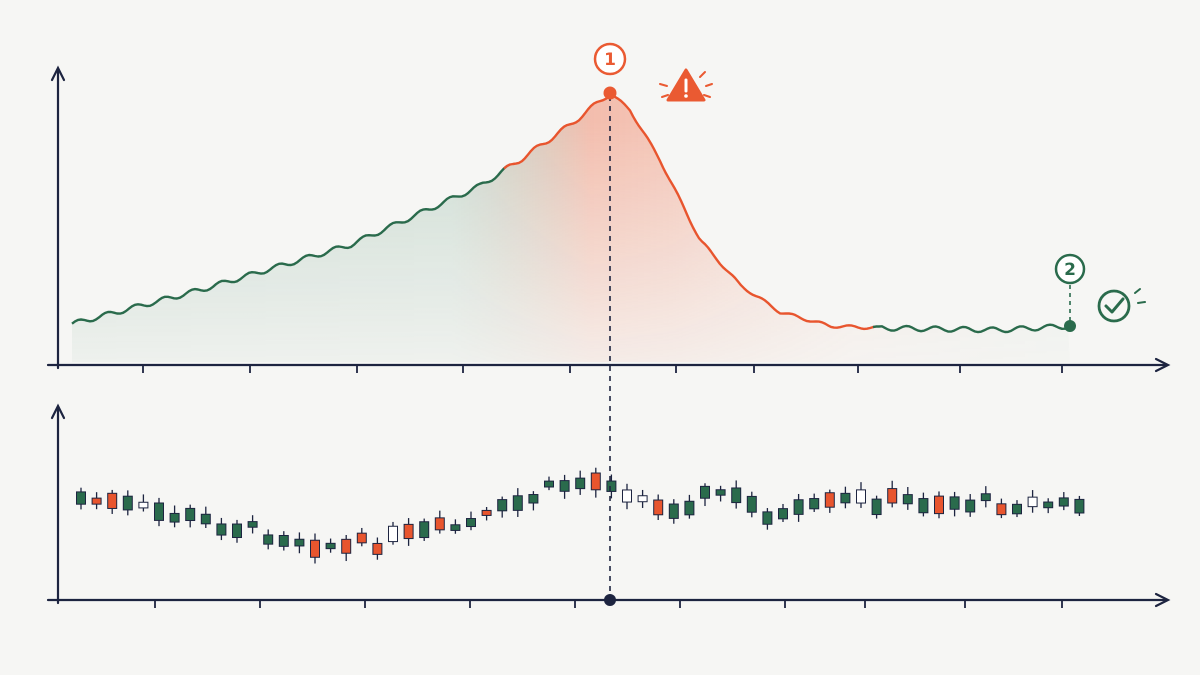 The image size is (1200, 675). I want to click on peak-dot, so click(610, 93).